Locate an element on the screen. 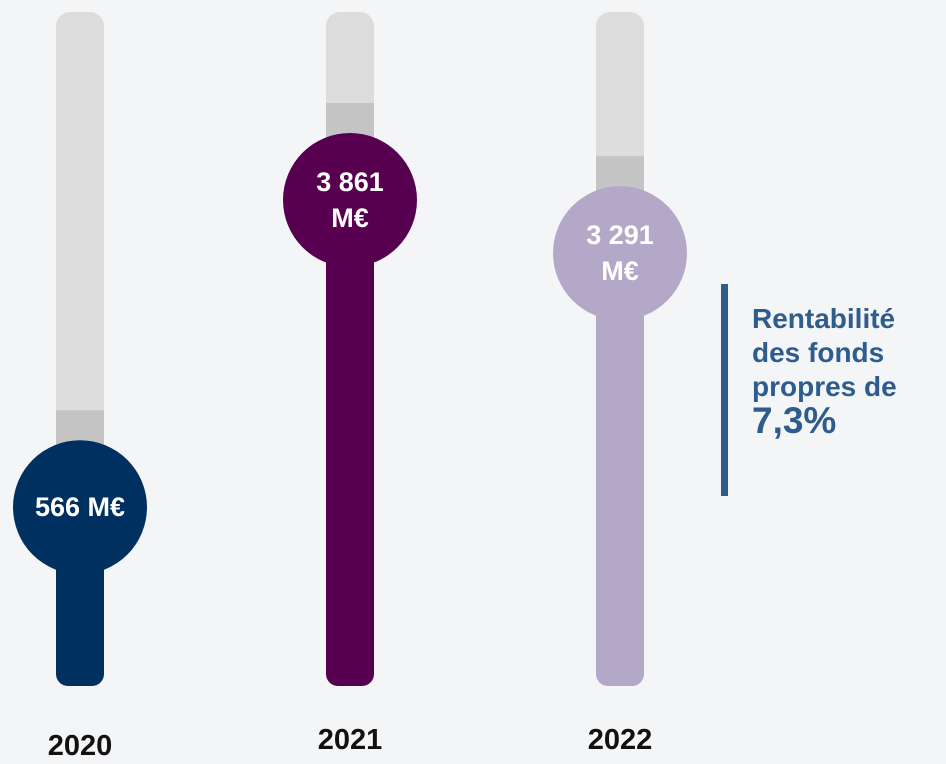  annotation-value: 7,3% is located at coordinates (794, 420).